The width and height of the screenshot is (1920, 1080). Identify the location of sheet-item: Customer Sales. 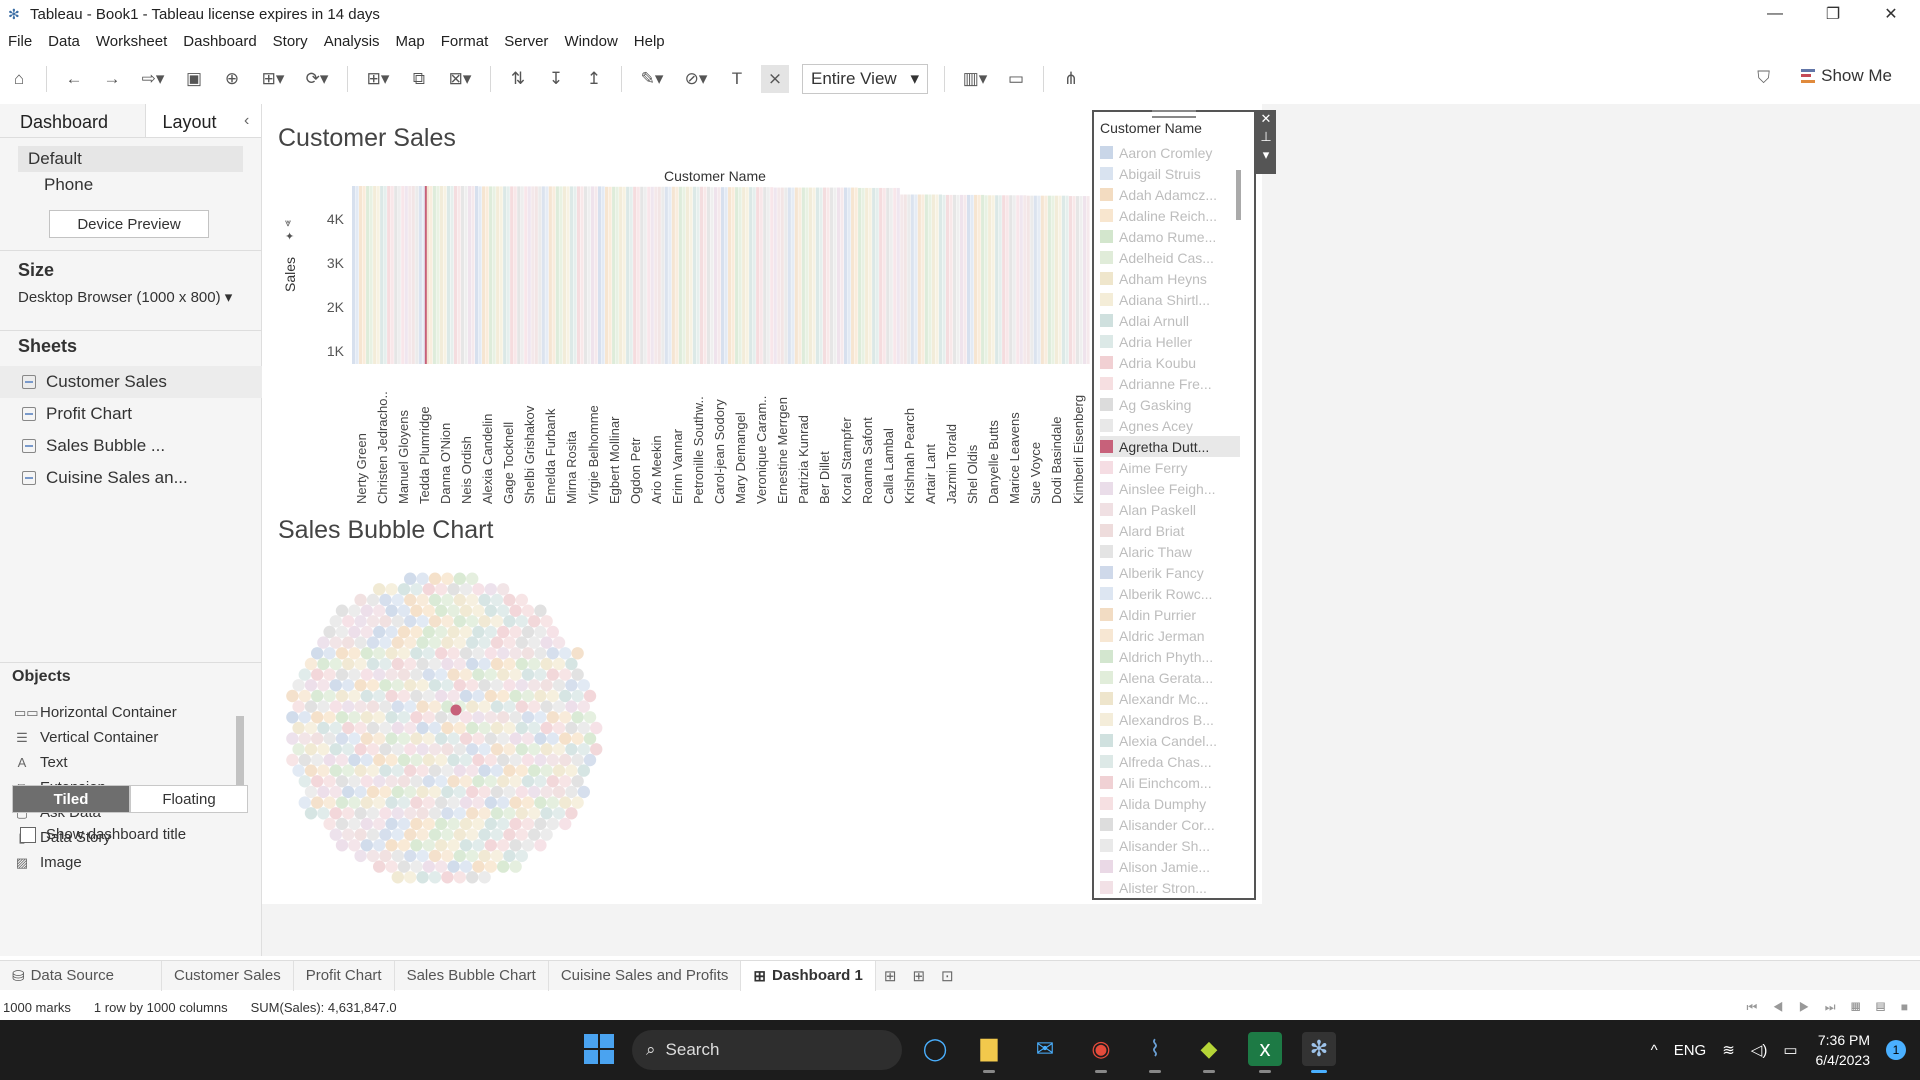
(131, 382).